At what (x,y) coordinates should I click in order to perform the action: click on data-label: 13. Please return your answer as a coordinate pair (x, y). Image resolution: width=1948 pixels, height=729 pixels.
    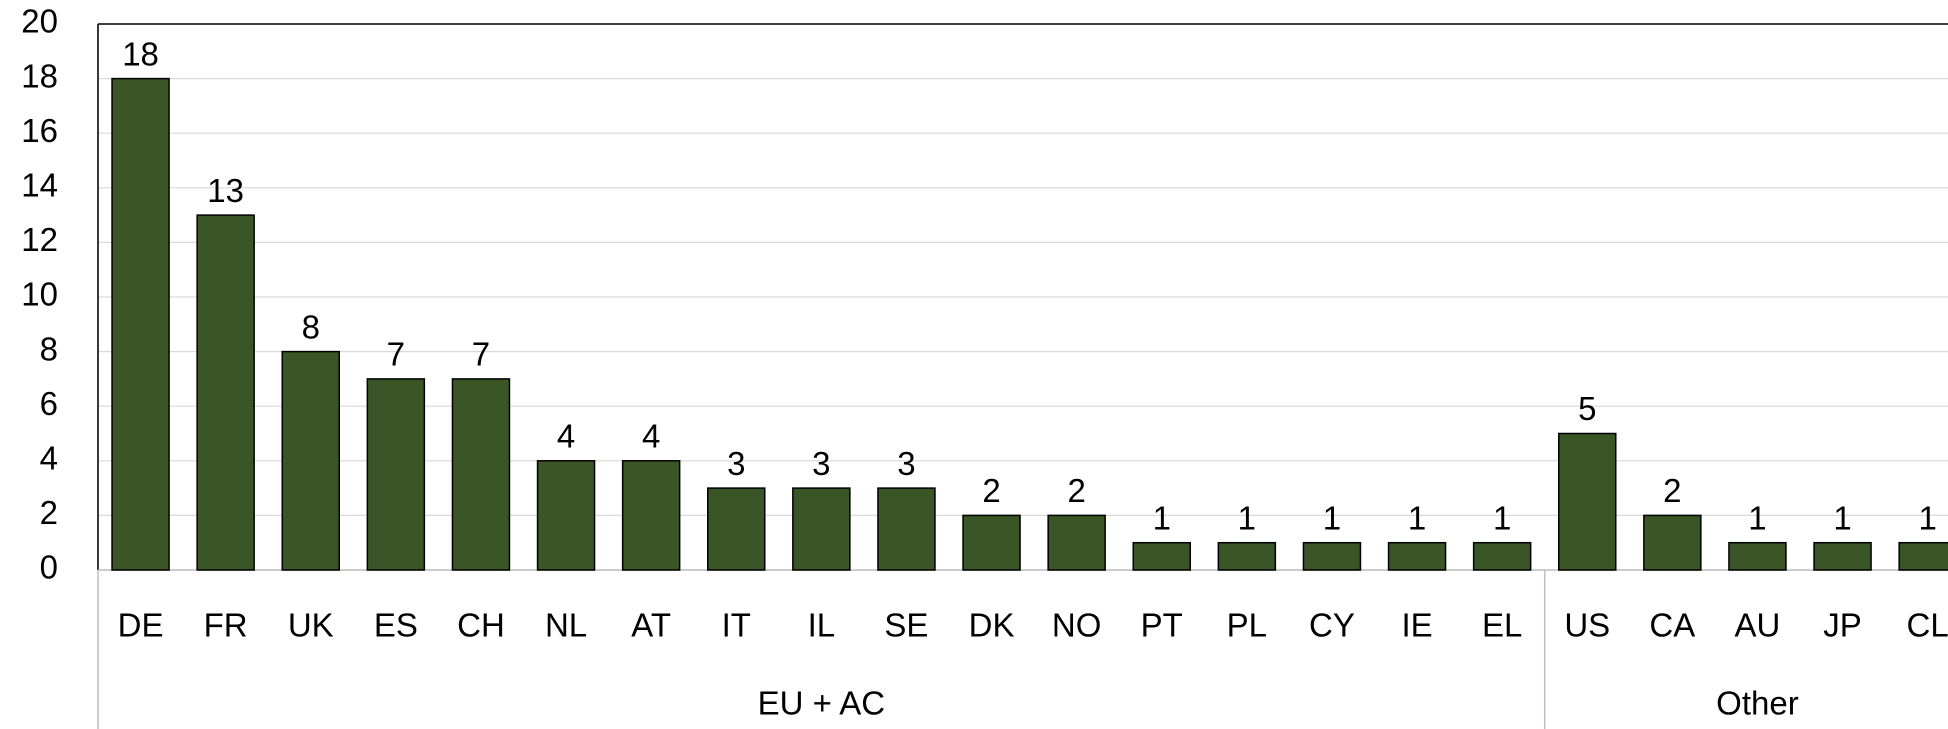
    Looking at the image, I should click on (225, 190).